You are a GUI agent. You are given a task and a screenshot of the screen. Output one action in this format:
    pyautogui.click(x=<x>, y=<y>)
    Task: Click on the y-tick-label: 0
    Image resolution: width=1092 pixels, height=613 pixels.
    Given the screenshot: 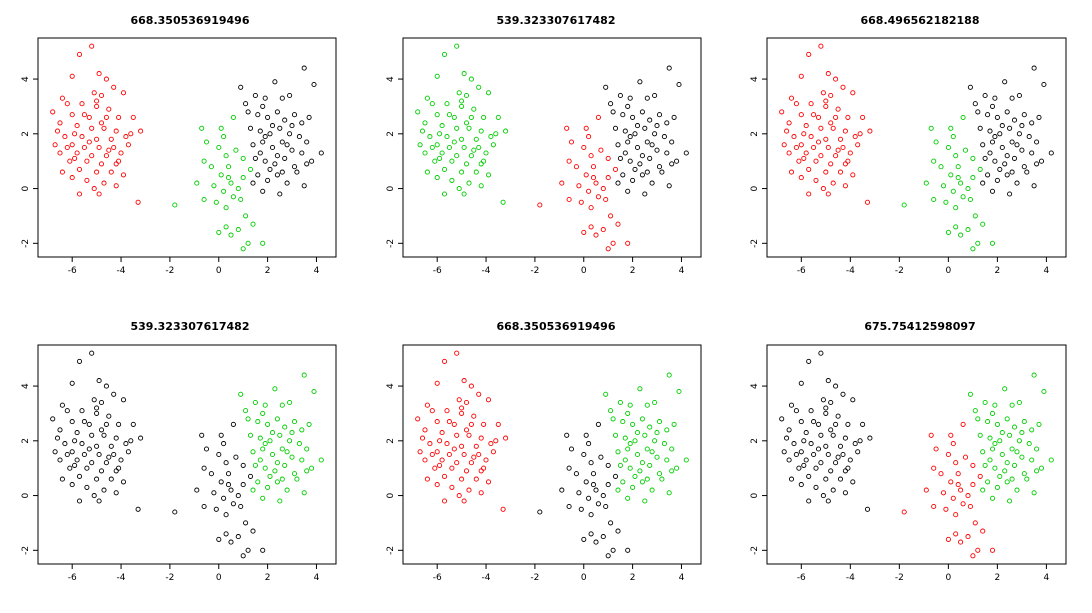 What is the action you would take?
    pyautogui.click(x=755, y=188)
    